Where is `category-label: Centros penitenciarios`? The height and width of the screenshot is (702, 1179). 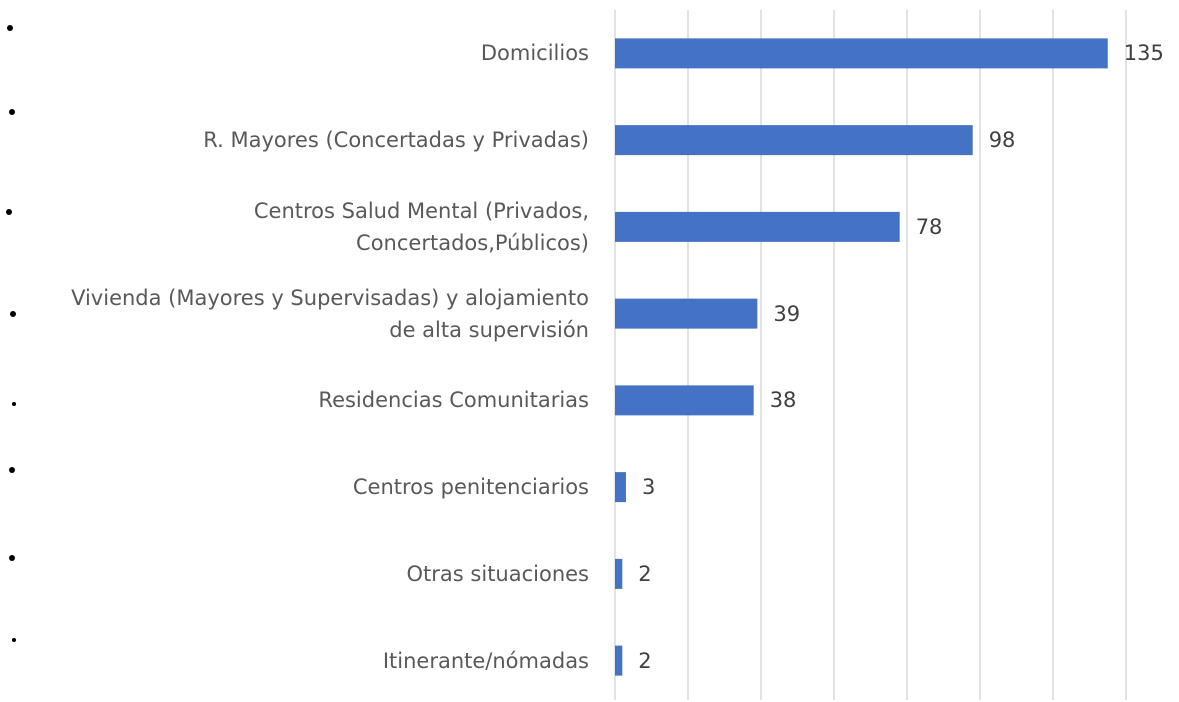 category-label: Centros penitenciarios is located at coordinates (470, 487).